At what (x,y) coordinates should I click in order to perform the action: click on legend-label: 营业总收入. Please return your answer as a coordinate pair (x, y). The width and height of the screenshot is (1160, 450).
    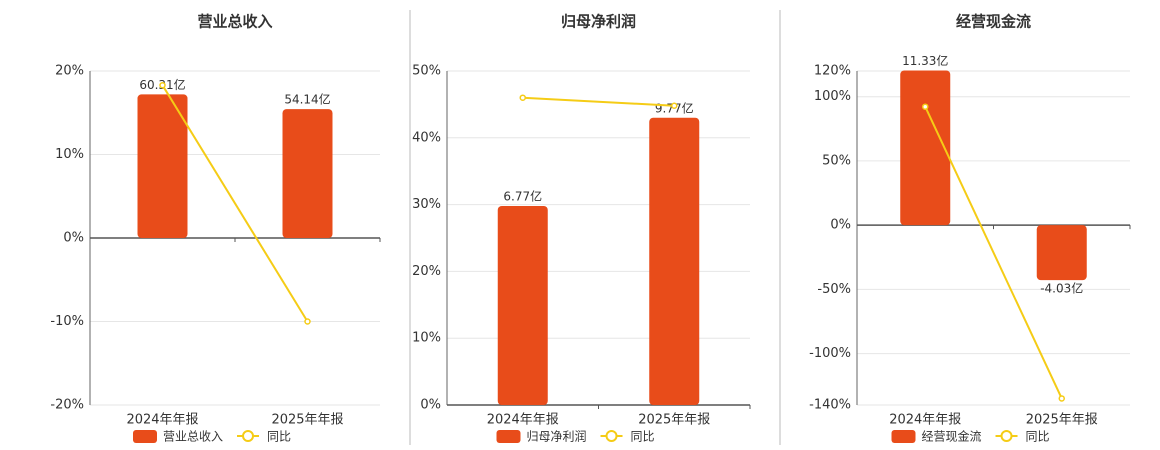
    Looking at the image, I should click on (193, 437).